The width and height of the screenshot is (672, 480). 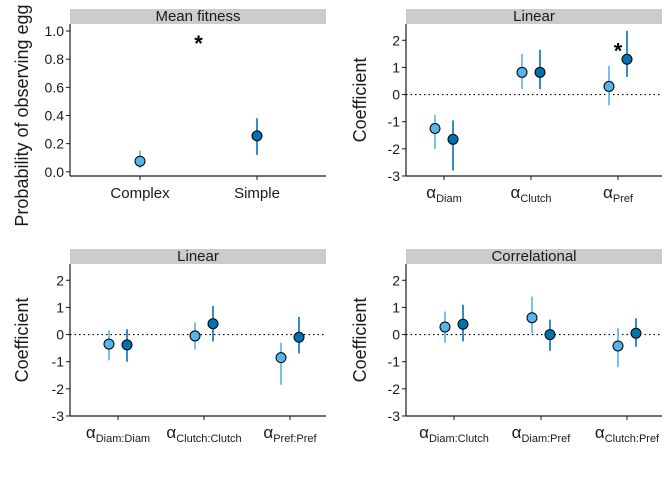 What do you see at coordinates (618, 194) in the screenshot?
I see `x-tick-label: αPref` at bounding box center [618, 194].